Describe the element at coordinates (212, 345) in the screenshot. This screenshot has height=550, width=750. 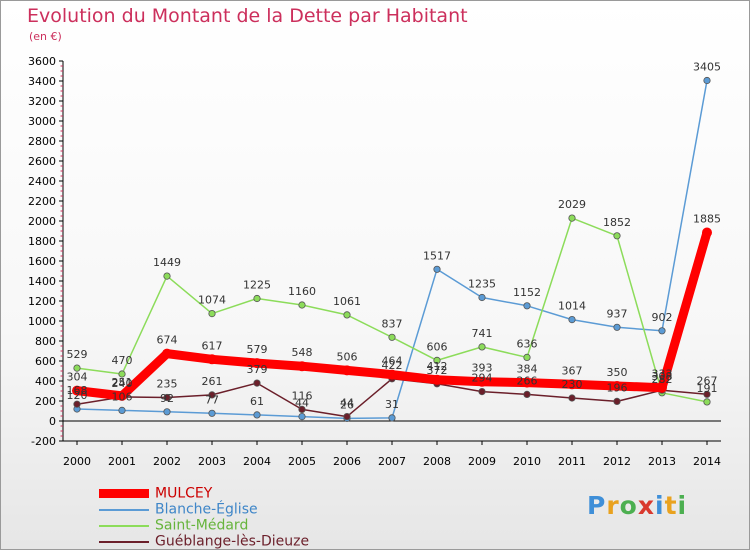
I see `data-label: 617` at that location.